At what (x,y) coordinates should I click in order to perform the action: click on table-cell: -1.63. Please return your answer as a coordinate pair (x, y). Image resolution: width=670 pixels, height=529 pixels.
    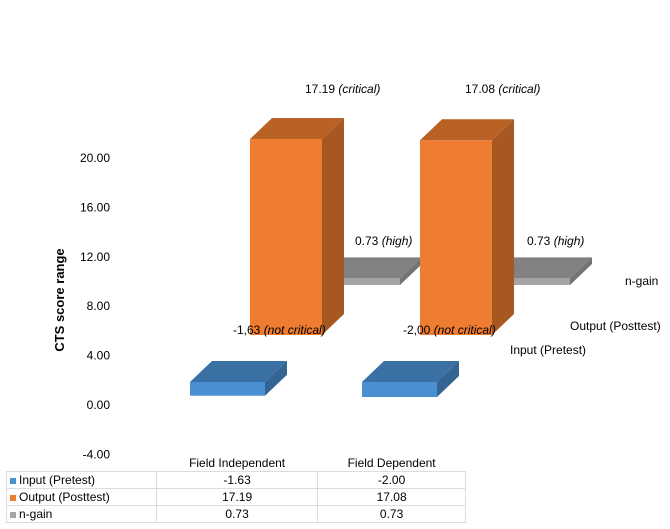
    Looking at the image, I should click on (237, 480).